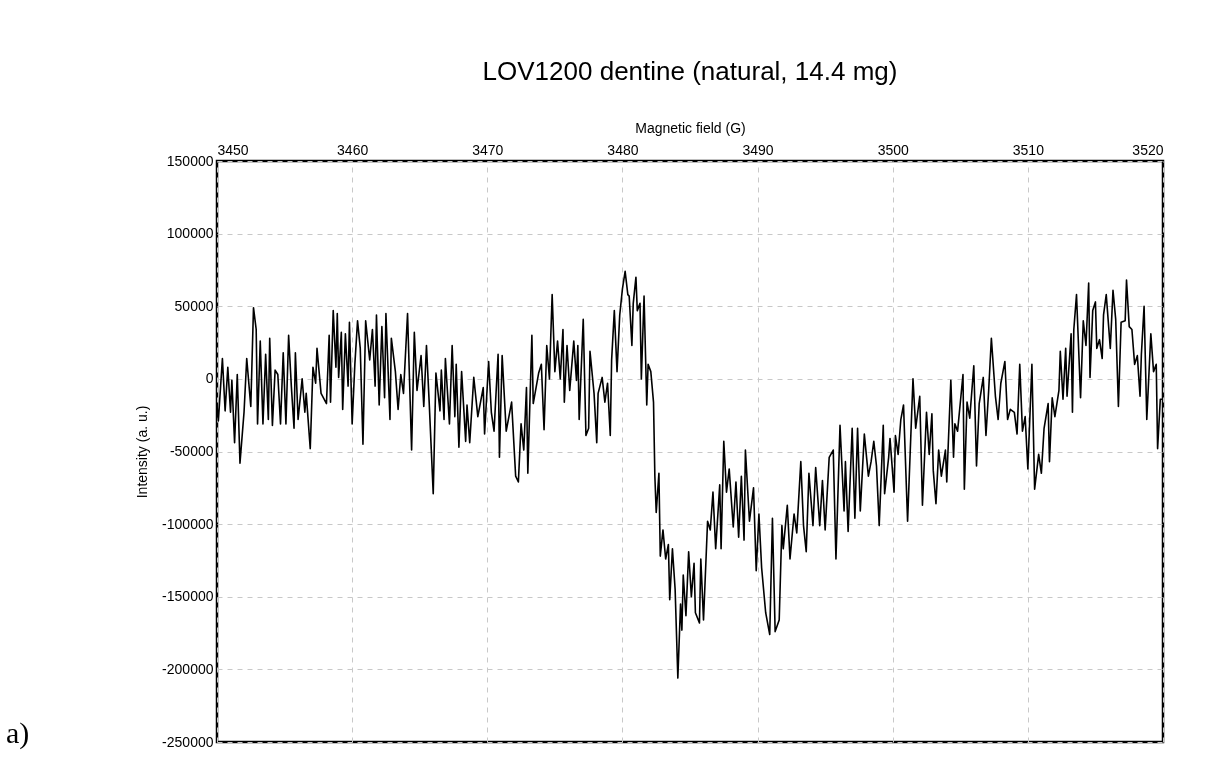  I want to click on y-tick-label: 0, so click(209, 378).